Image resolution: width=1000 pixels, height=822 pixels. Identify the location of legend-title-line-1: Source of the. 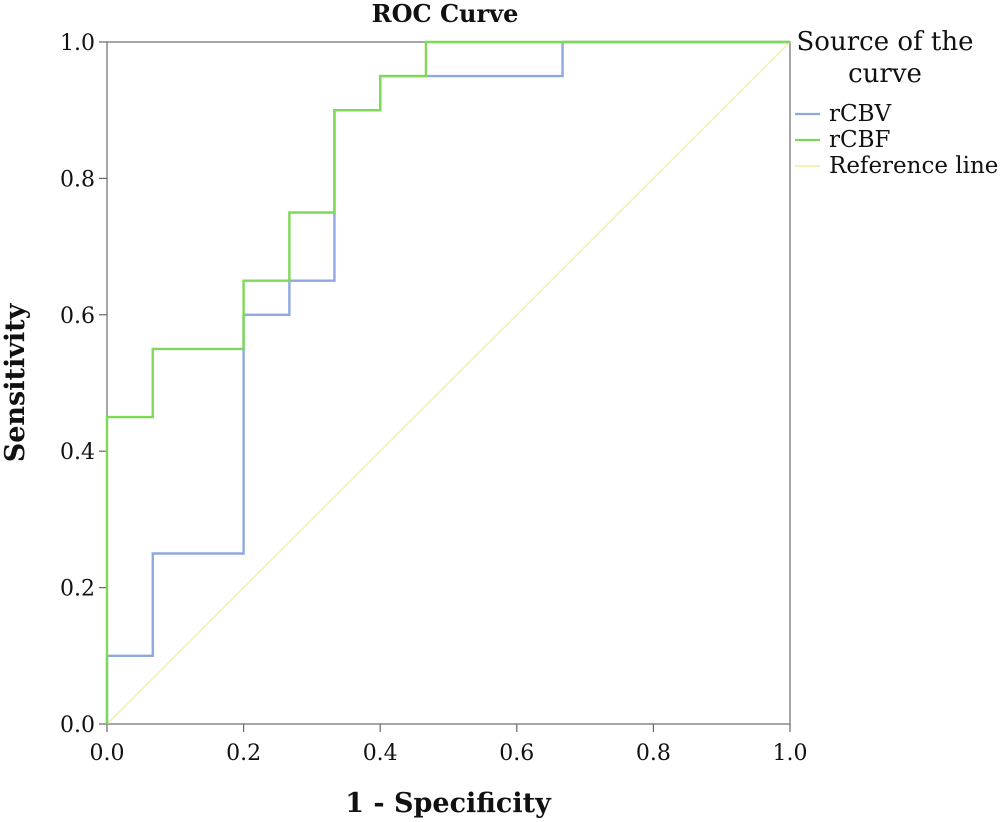
(885, 42).